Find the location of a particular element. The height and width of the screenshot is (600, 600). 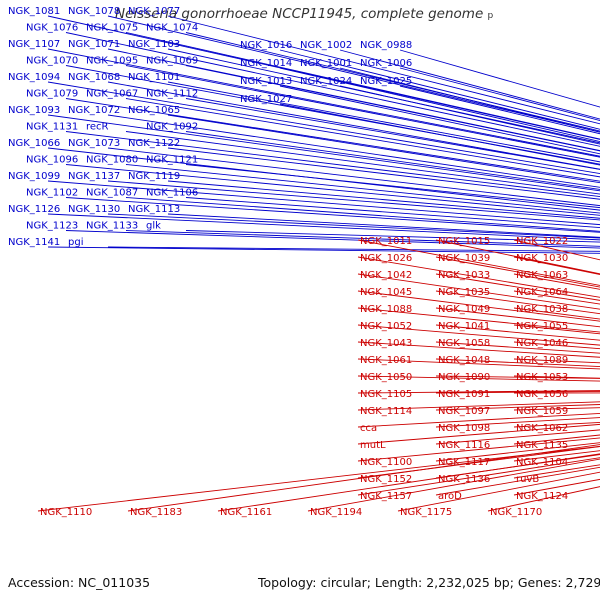

forward_genes-label: NGK_1123 is located at coordinates (52, 226).